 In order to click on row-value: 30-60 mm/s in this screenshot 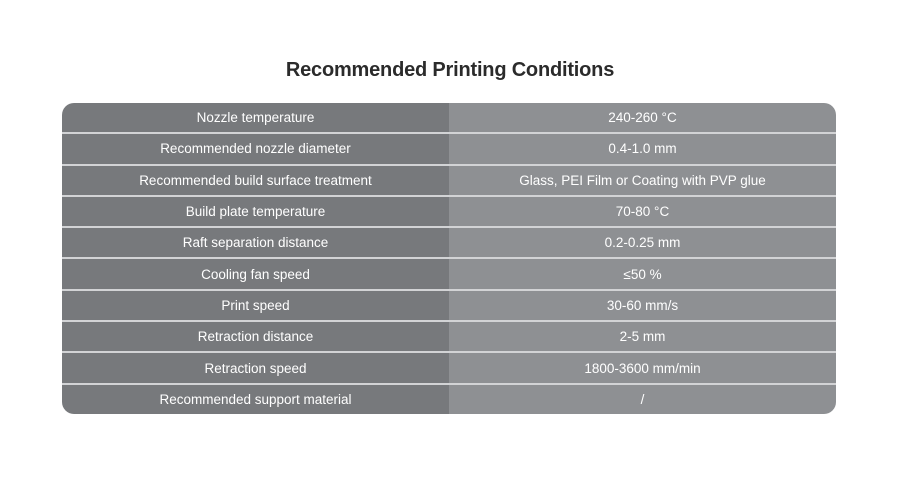, I will do `click(642, 305)`.